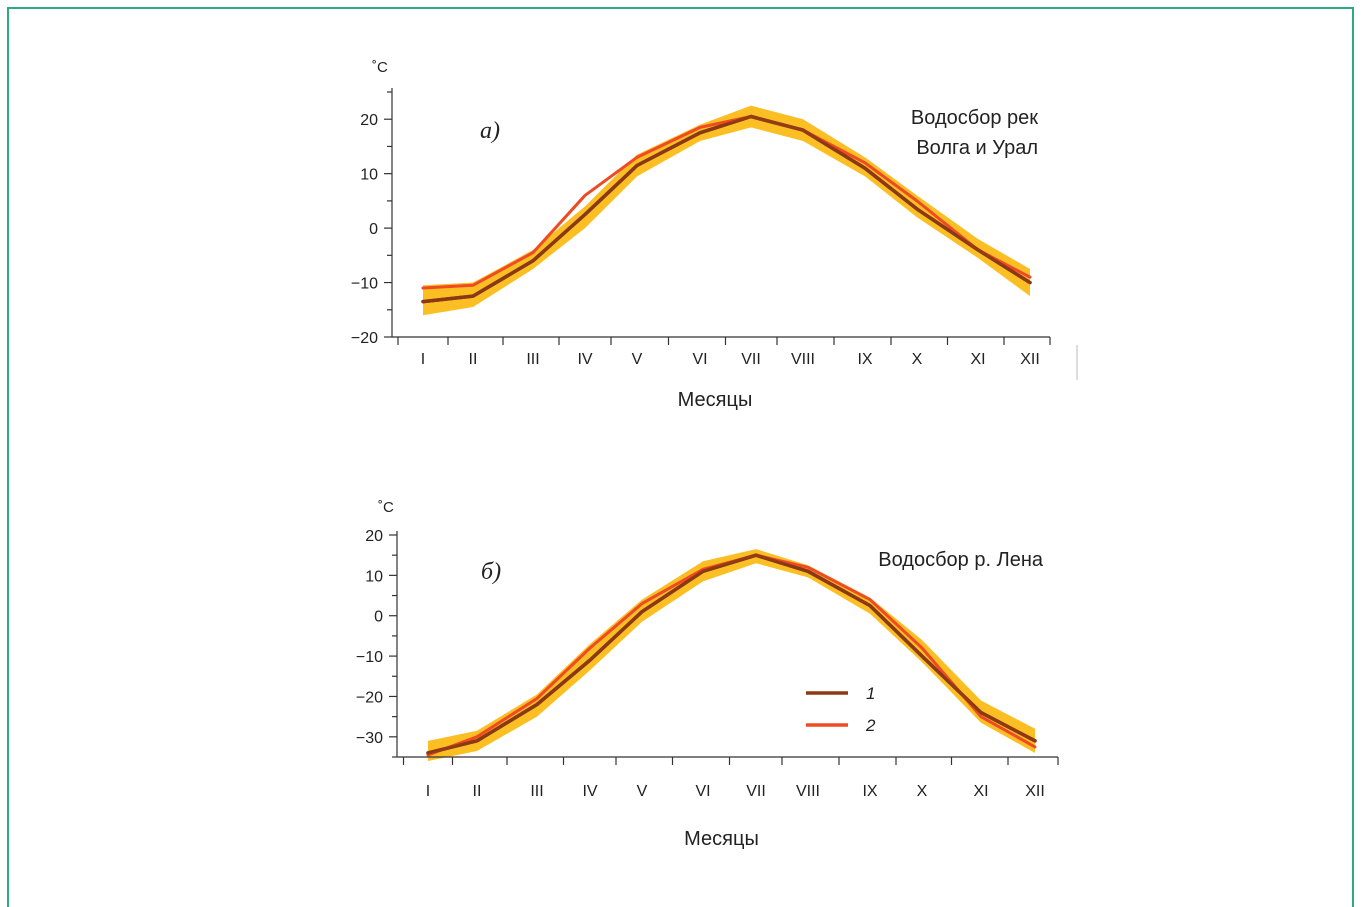 The height and width of the screenshot is (907, 1362). What do you see at coordinates (870, 725) in the screenshot?
I see `legend-label-2: 2` at bounding box center [870, 725].